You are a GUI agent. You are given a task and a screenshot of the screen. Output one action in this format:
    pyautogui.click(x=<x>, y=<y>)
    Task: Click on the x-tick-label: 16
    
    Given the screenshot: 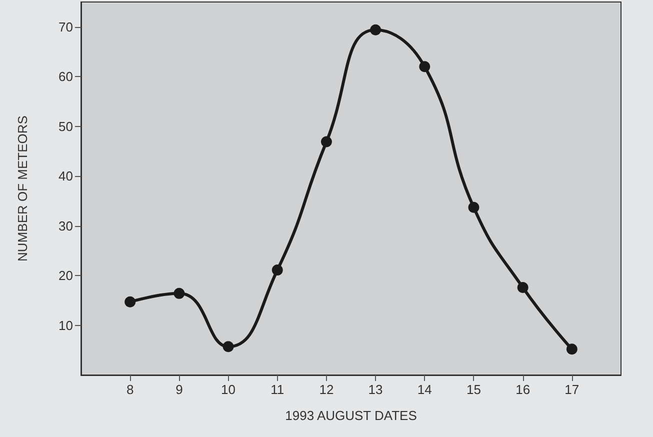 What is the action you would take?
    pyautogui.click(x=523, y=389)
    